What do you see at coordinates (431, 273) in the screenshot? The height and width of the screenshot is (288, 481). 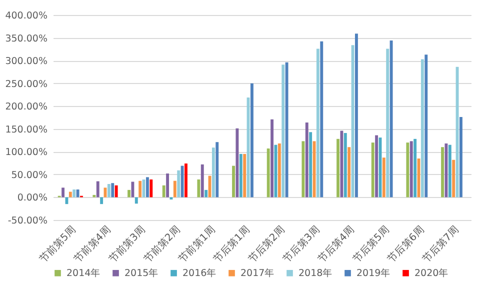 I see `legend-label: 2020年` at bounding box center [431, 273].